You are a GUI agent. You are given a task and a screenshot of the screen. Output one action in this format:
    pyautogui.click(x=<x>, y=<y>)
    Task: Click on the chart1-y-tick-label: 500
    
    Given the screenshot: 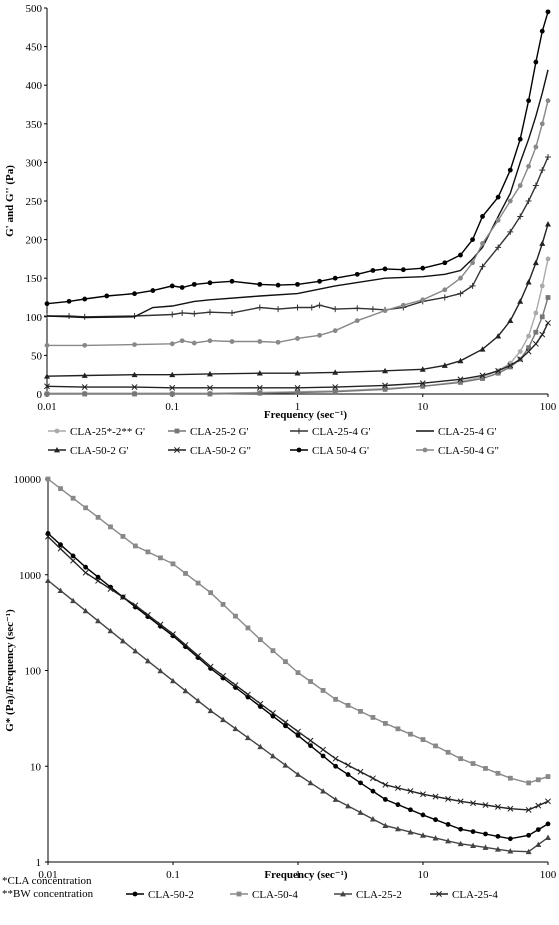 What is the action you would take?
    pyautogui.click(x=34, y=9)
    